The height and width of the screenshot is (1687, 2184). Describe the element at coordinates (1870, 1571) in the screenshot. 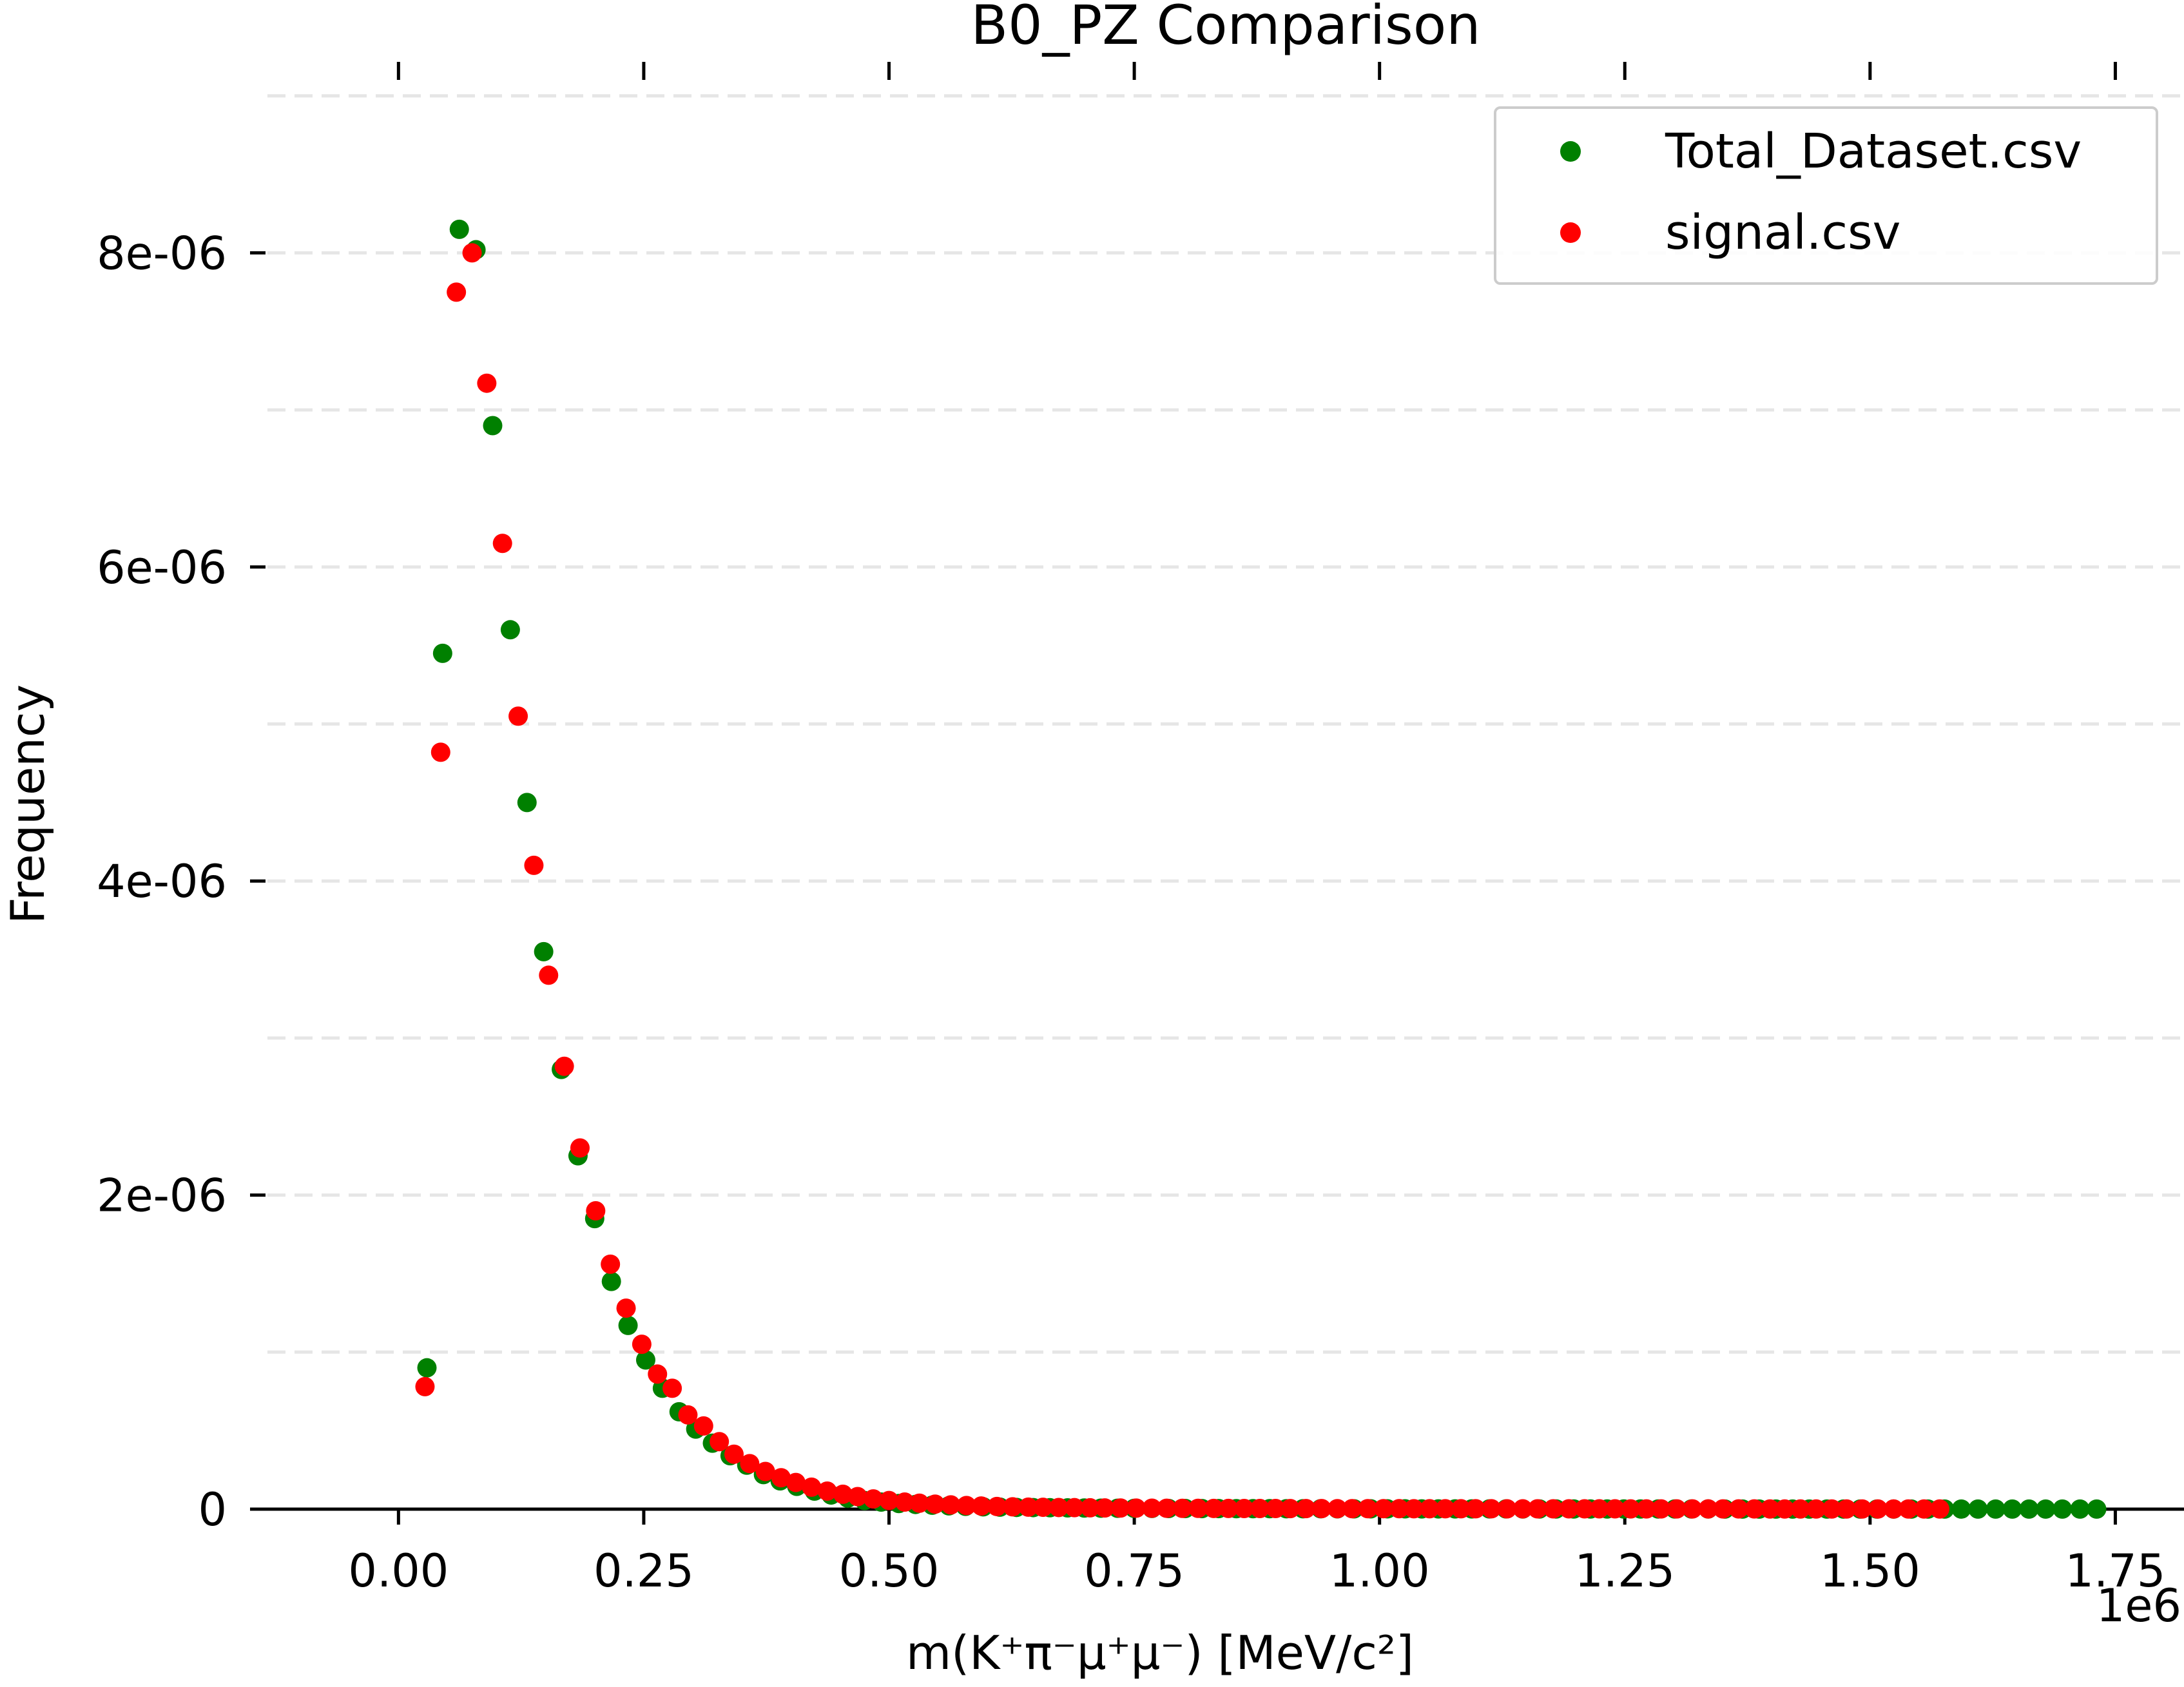

I see `x-tick-label: 1.50` at that location.